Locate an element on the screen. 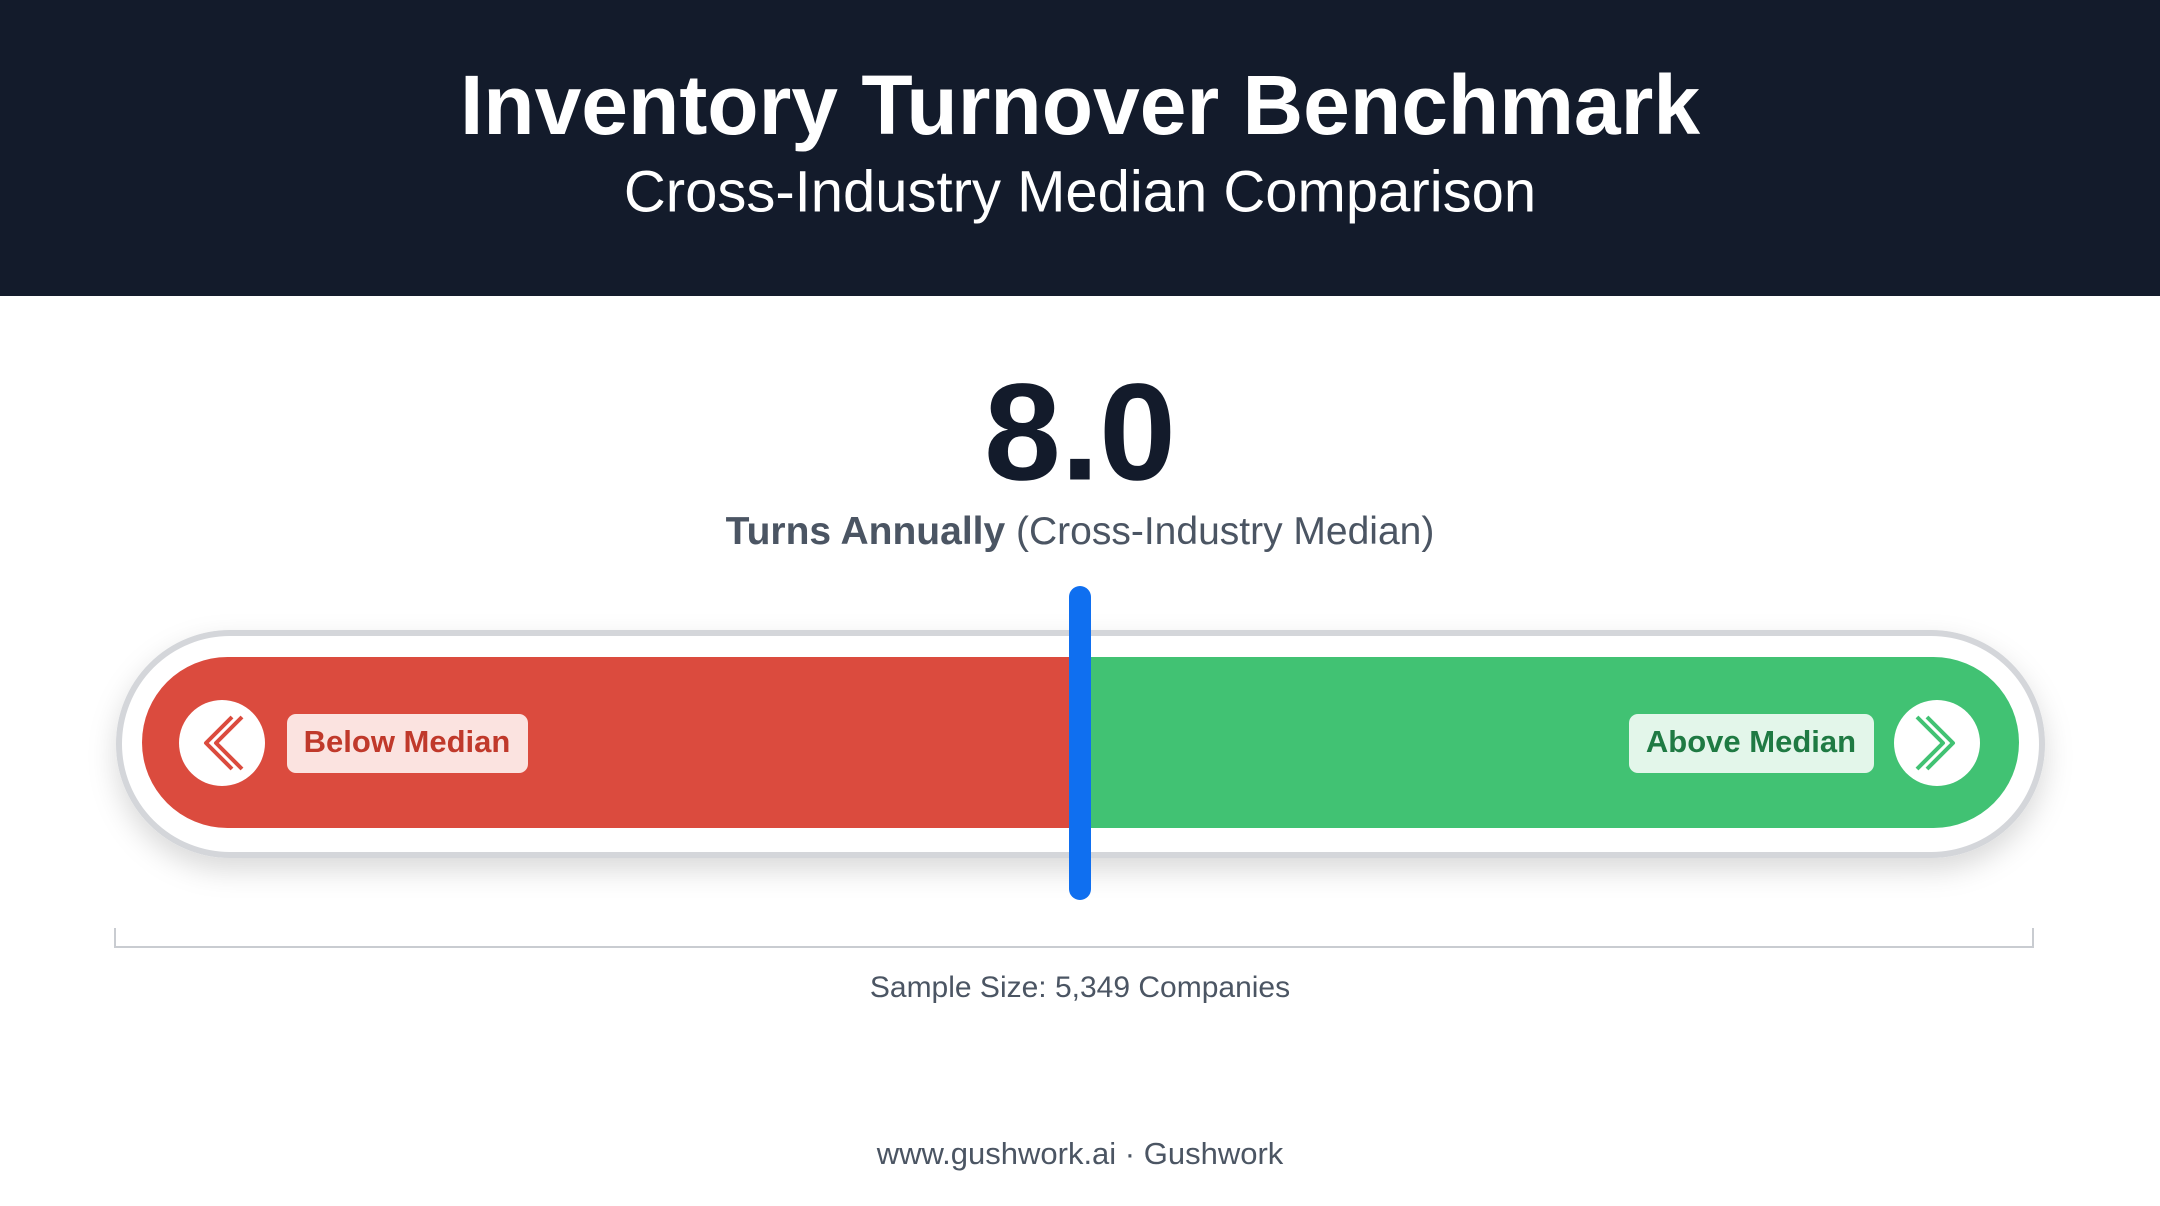 This screenshot has width=2160, height=1206. right-label: Above Median is located at coordinates (1751, 741).